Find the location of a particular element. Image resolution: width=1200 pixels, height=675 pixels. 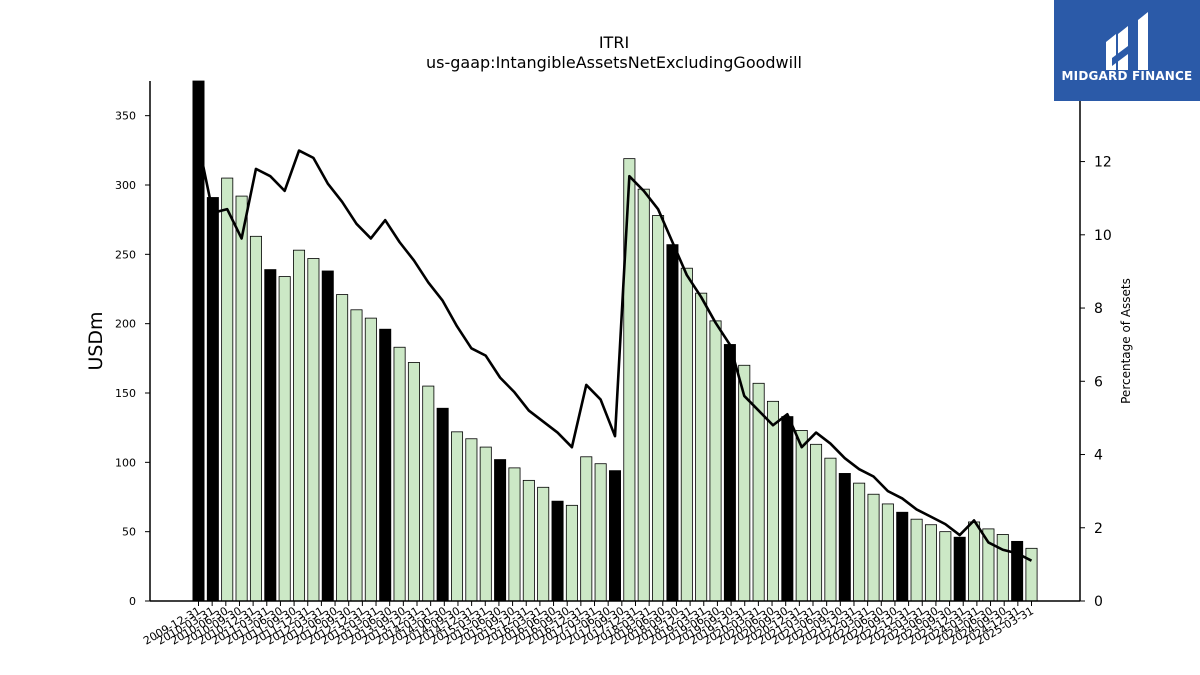

y2-tick-label: 6 is located at coordinates (1098, 382).